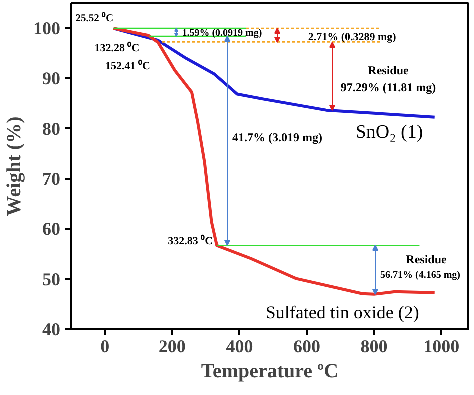 The width and height of the screenshot is (474, 395). I want to click on annotation: Sulfated tin oxide (2), so click(343, 312).